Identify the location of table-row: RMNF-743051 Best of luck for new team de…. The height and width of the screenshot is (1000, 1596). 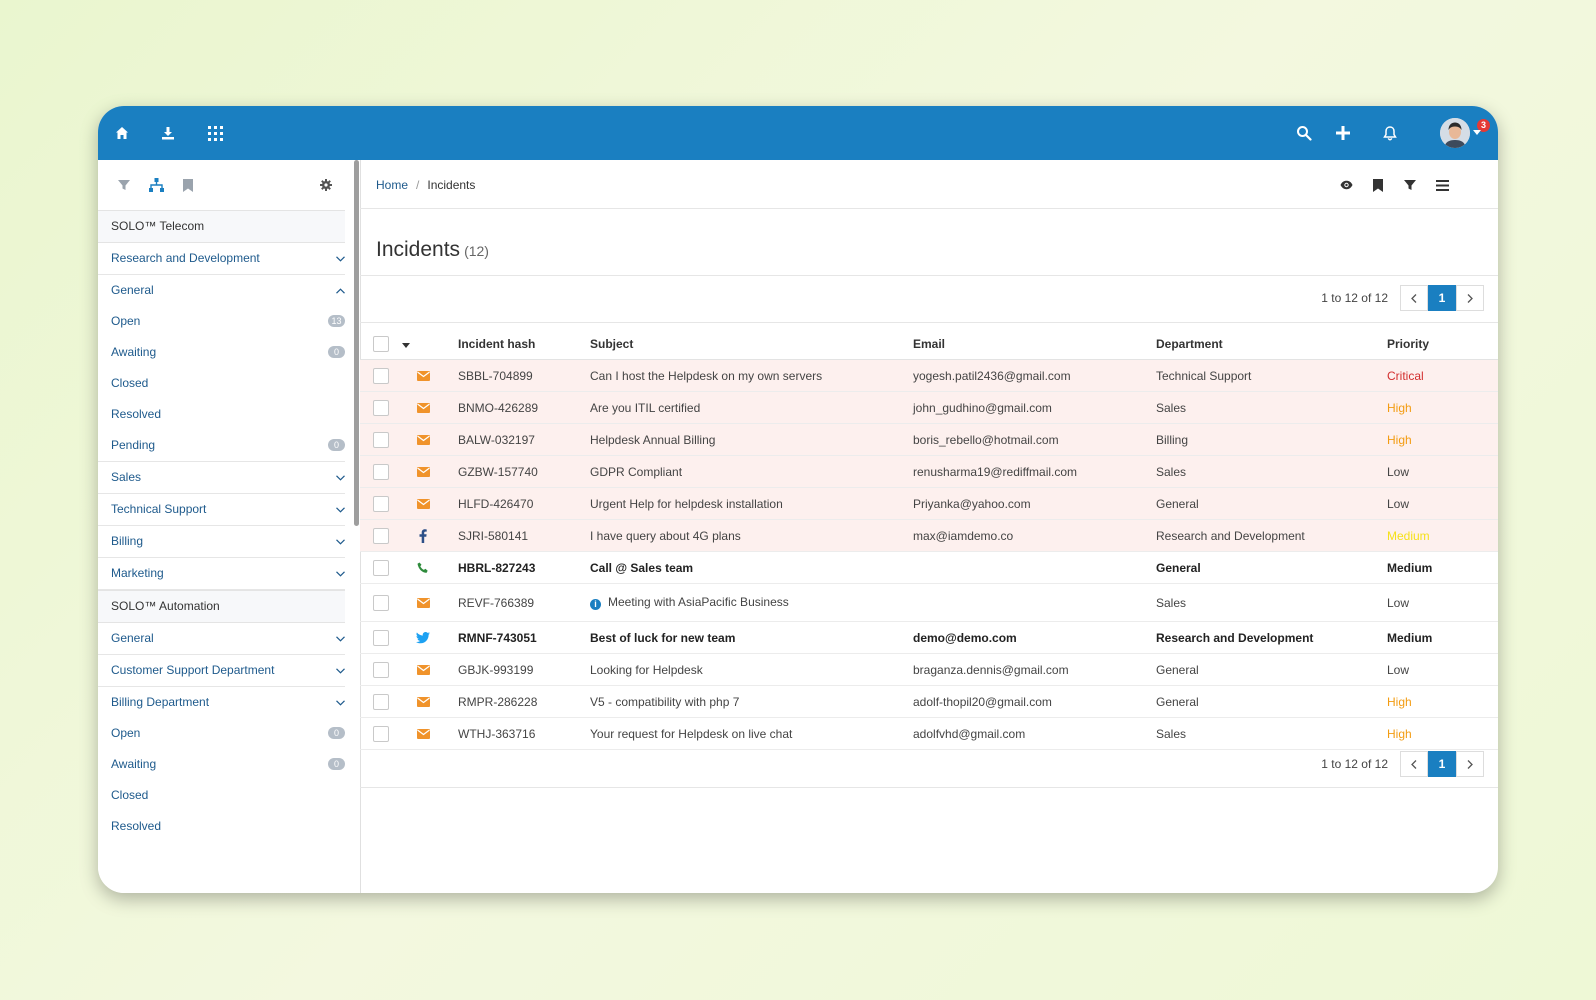
(929, 637).